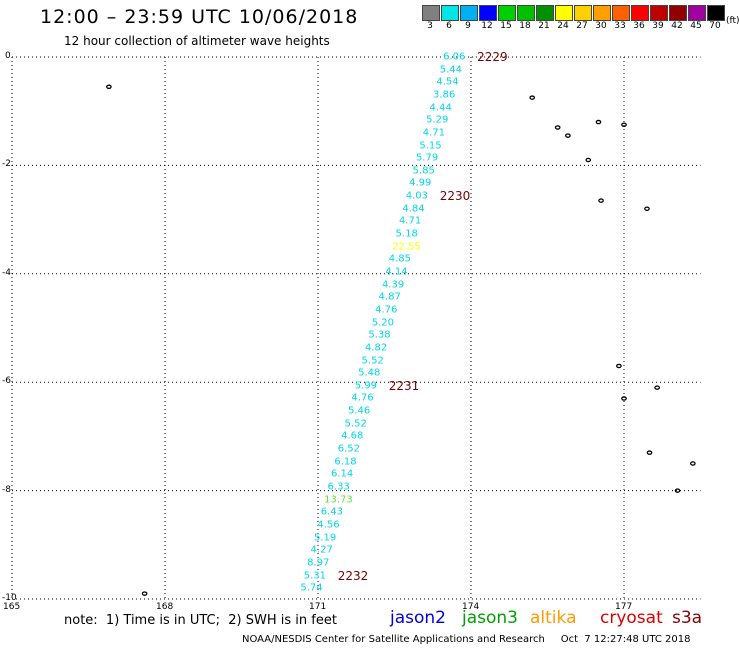 The image size is (740, 650). What do you see at coordinates (624, 607) in the screenshot?
I see `longitude-tick-label: 177` at bounding box center [624, 607].